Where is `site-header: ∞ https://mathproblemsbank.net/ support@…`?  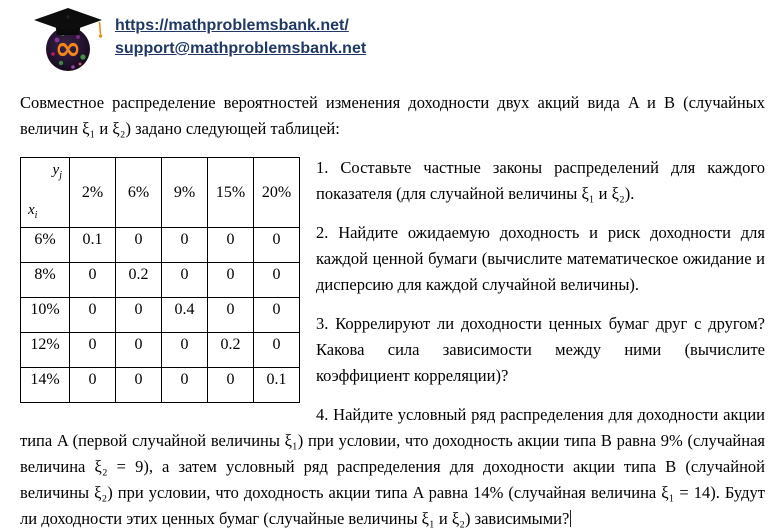 site-header: ∞ https://mathproblemsbank.net/ support@… is located at coordinates (390, 38).